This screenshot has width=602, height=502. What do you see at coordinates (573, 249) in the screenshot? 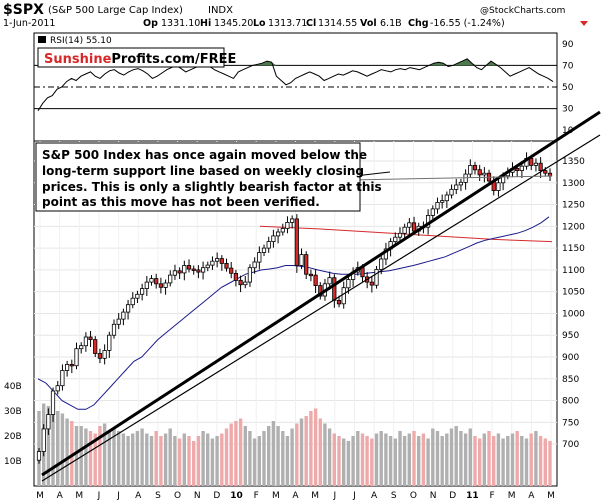
I see `price-tick-label: 1150` at bounding box center [573, 249].